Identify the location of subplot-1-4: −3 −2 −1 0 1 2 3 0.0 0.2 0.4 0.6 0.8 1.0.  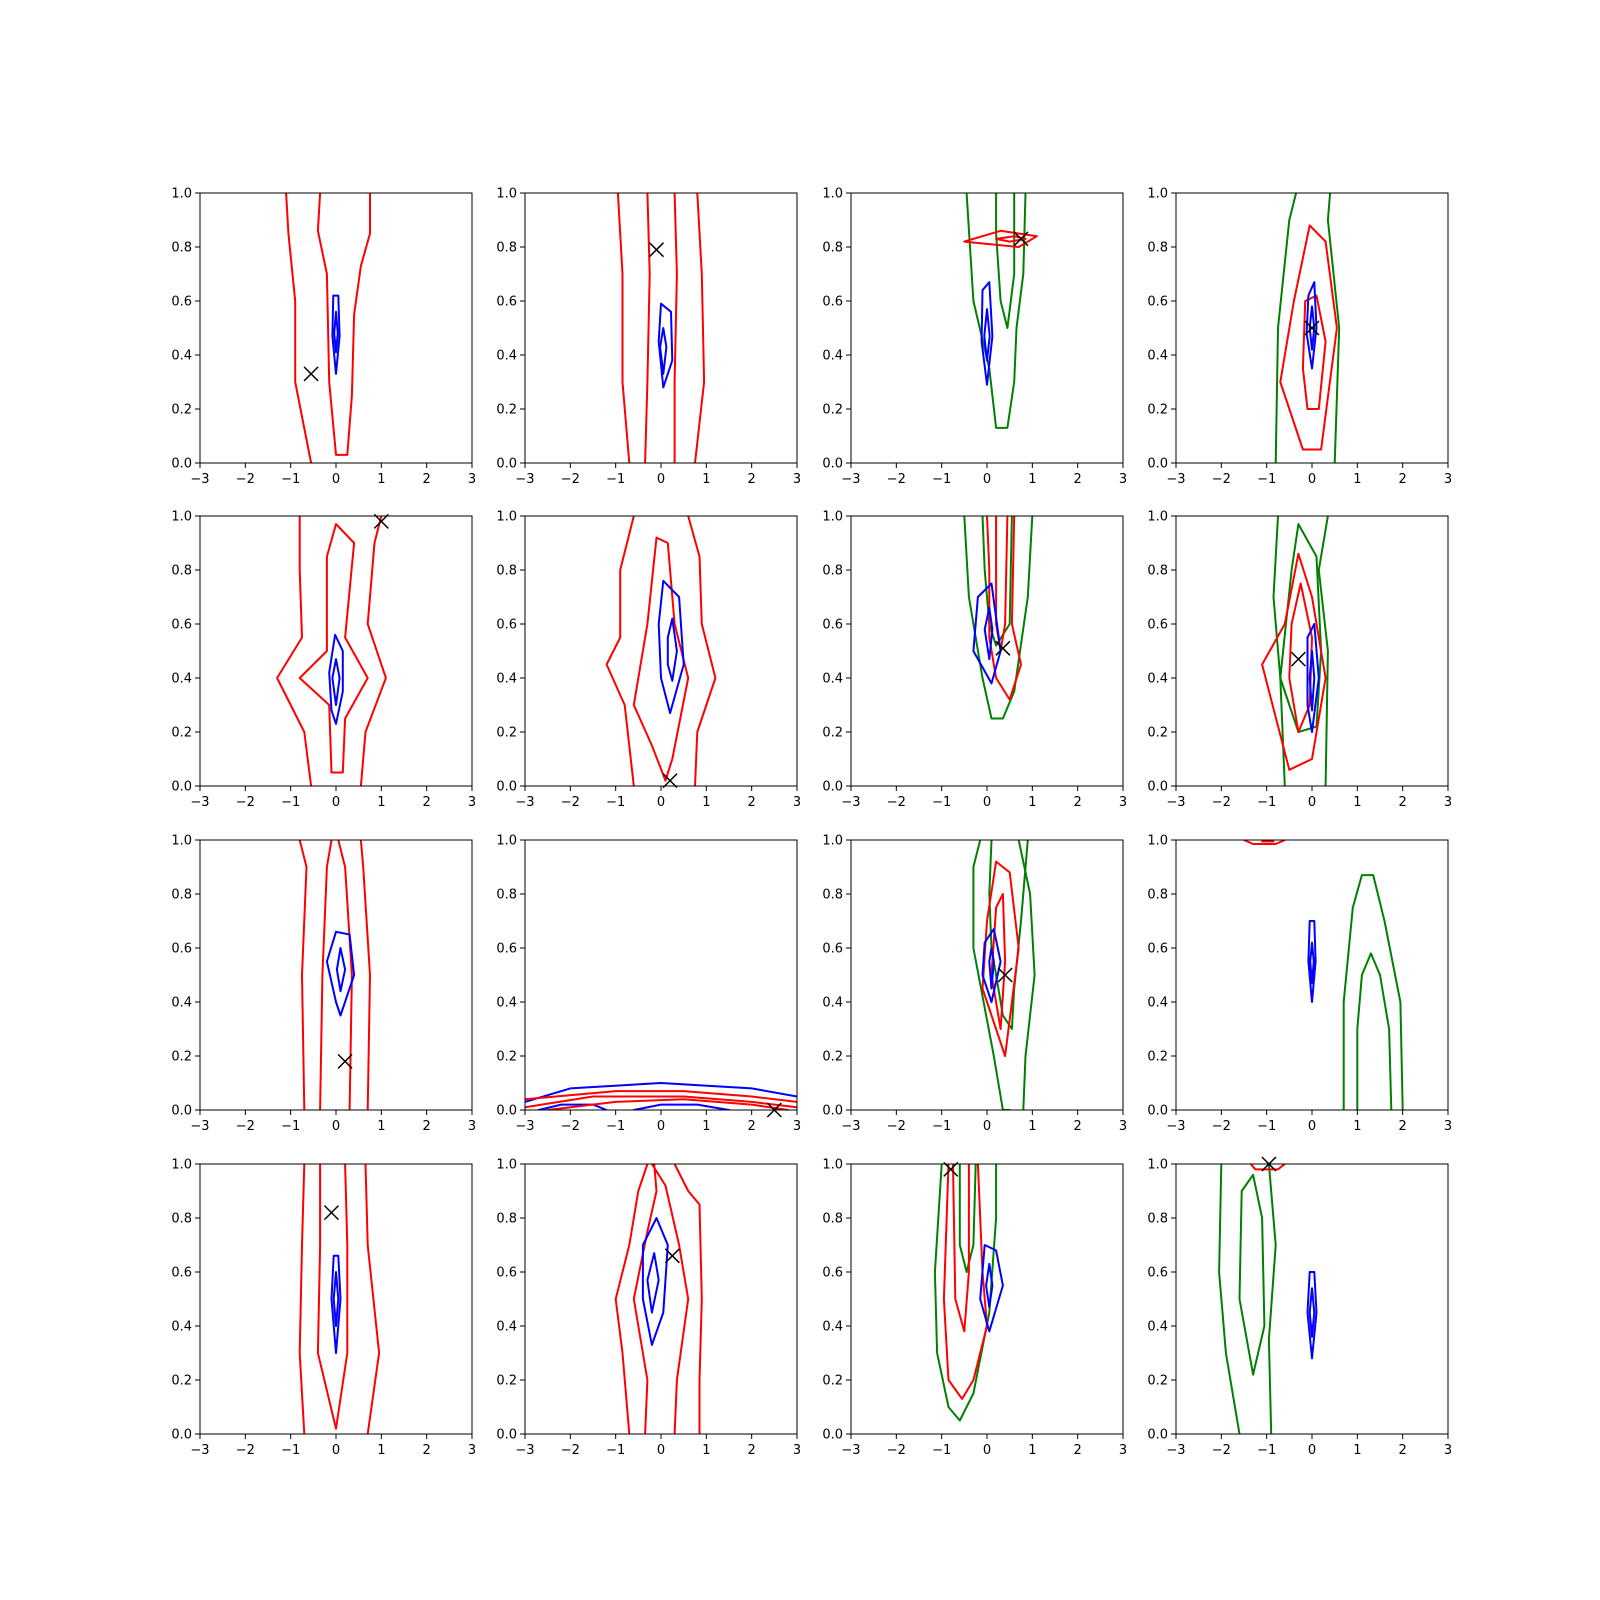
(1299, 337).